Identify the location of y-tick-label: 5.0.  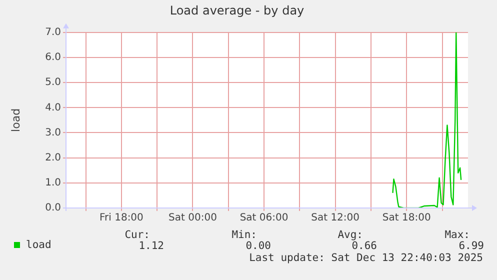
(53, 82).